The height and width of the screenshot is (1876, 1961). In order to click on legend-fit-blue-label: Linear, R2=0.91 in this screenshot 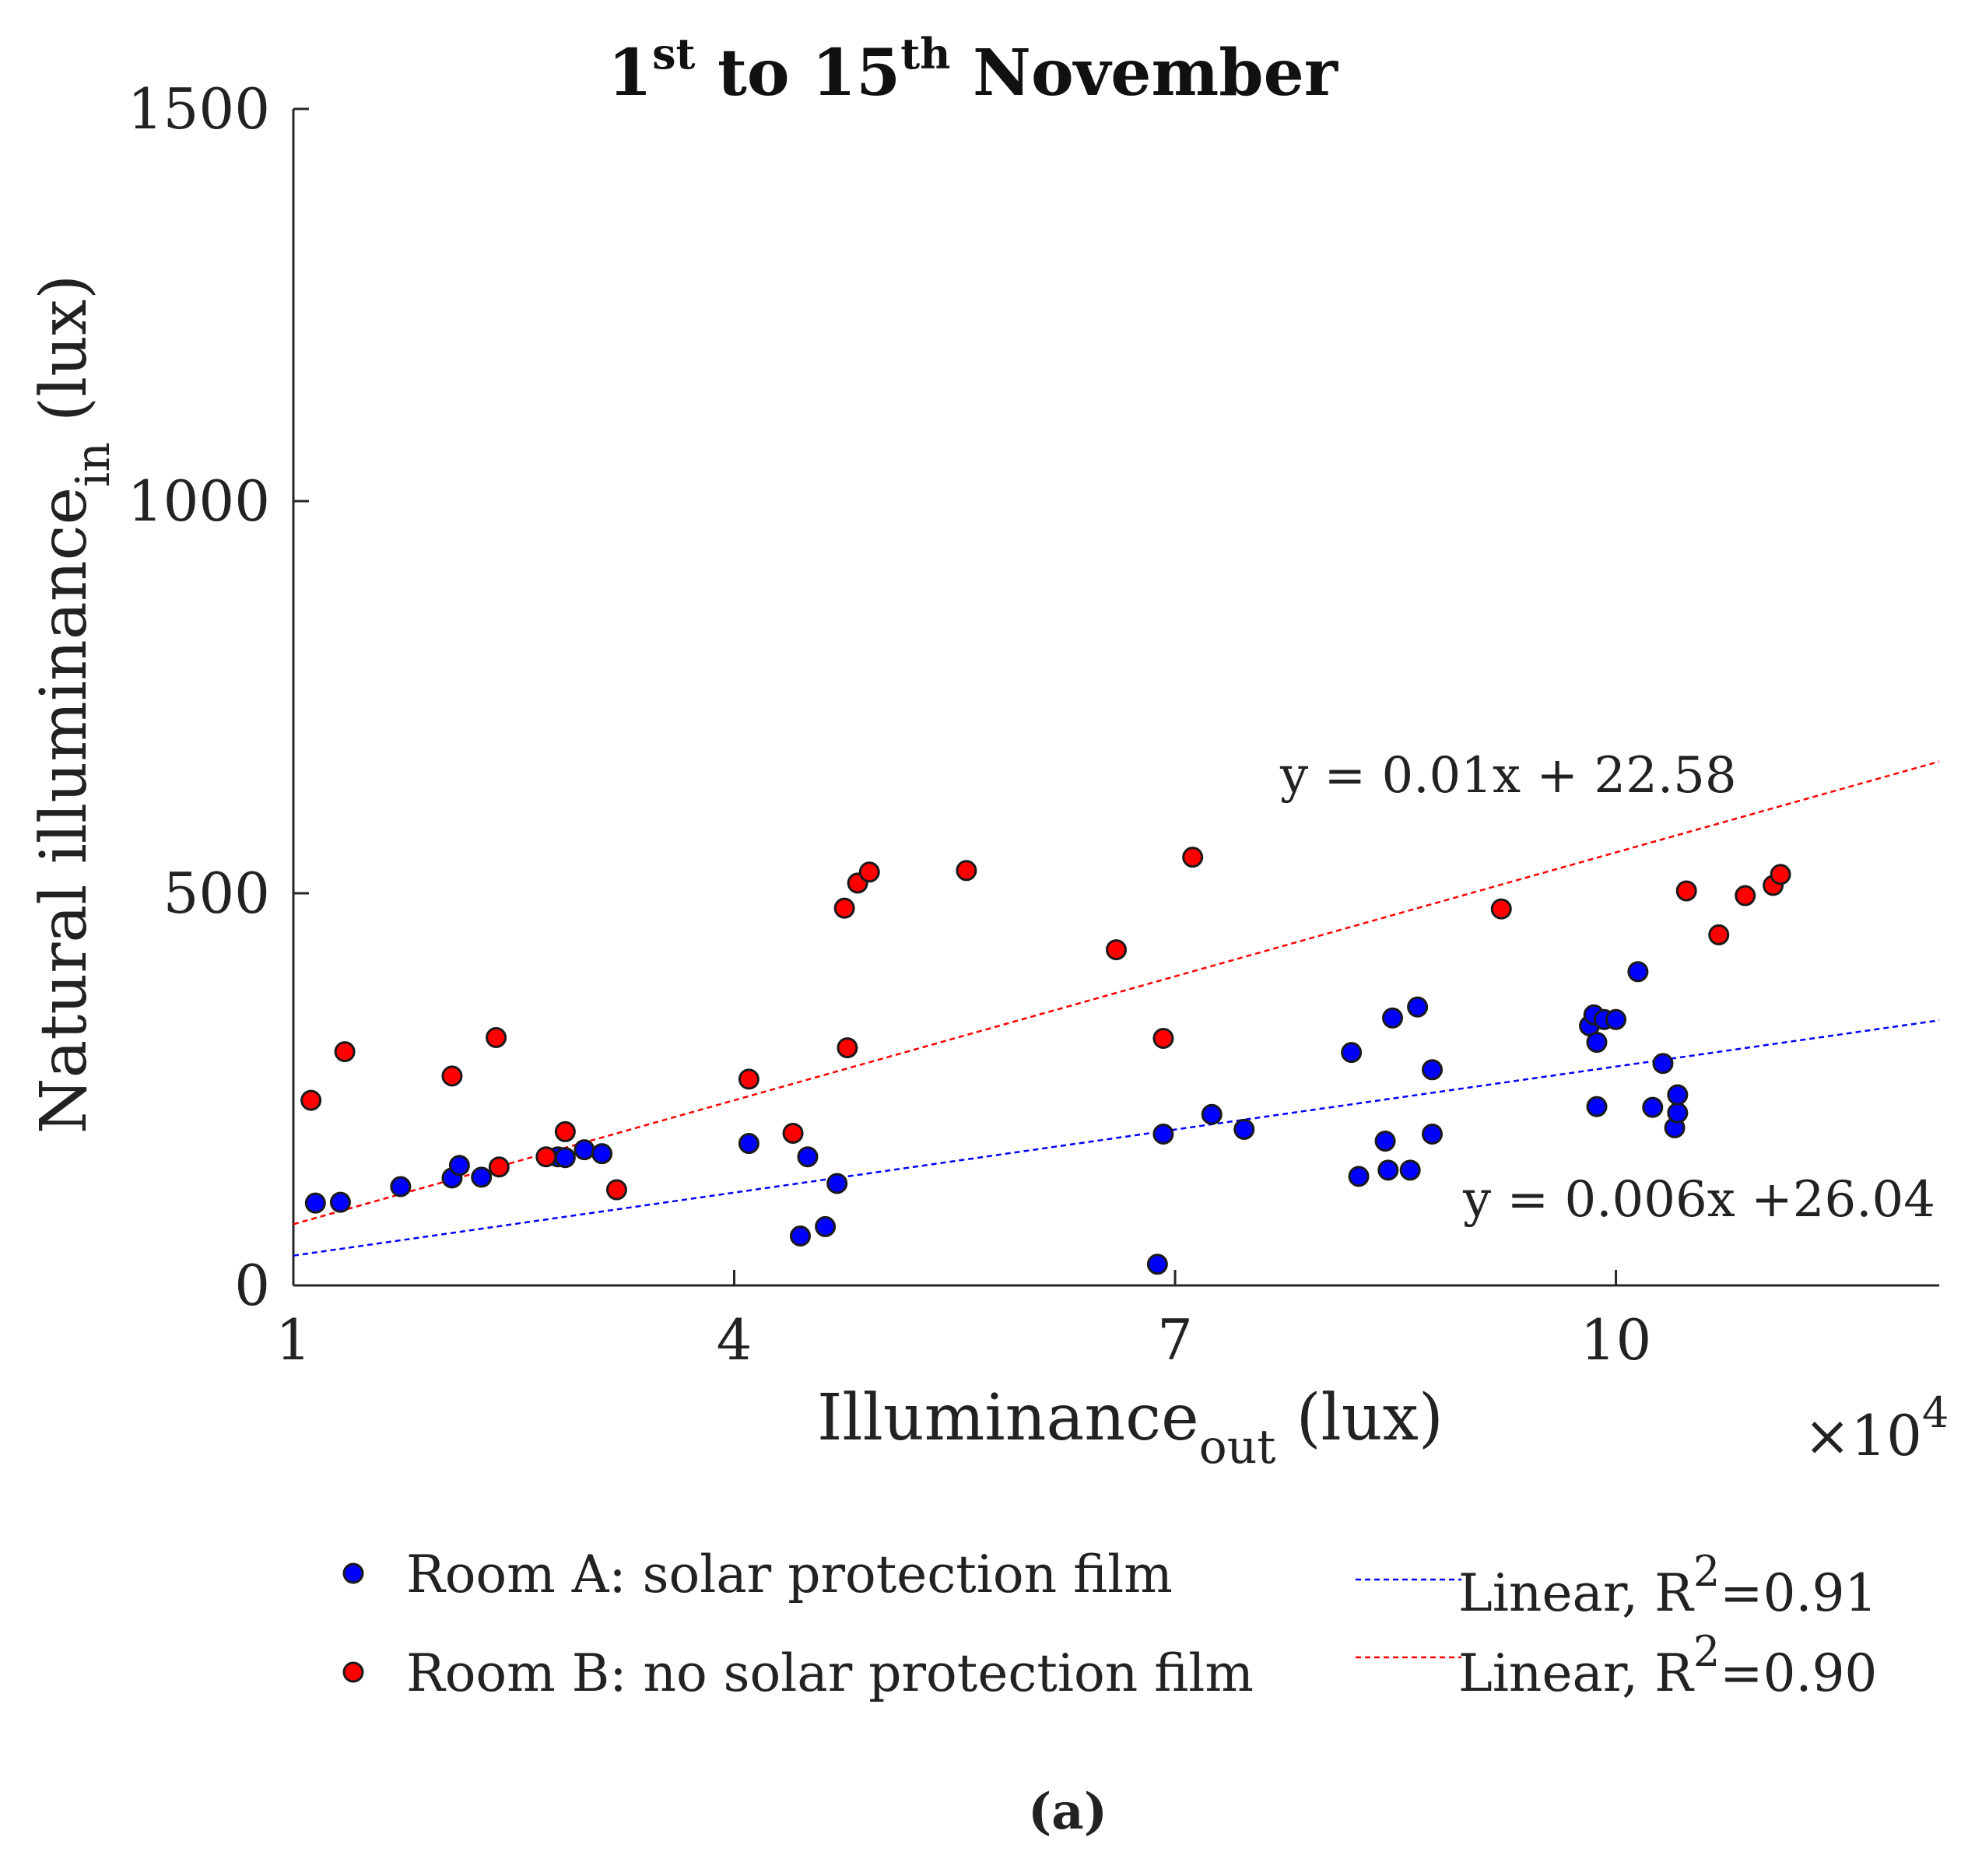, I will do `click(1667, 1585)`.